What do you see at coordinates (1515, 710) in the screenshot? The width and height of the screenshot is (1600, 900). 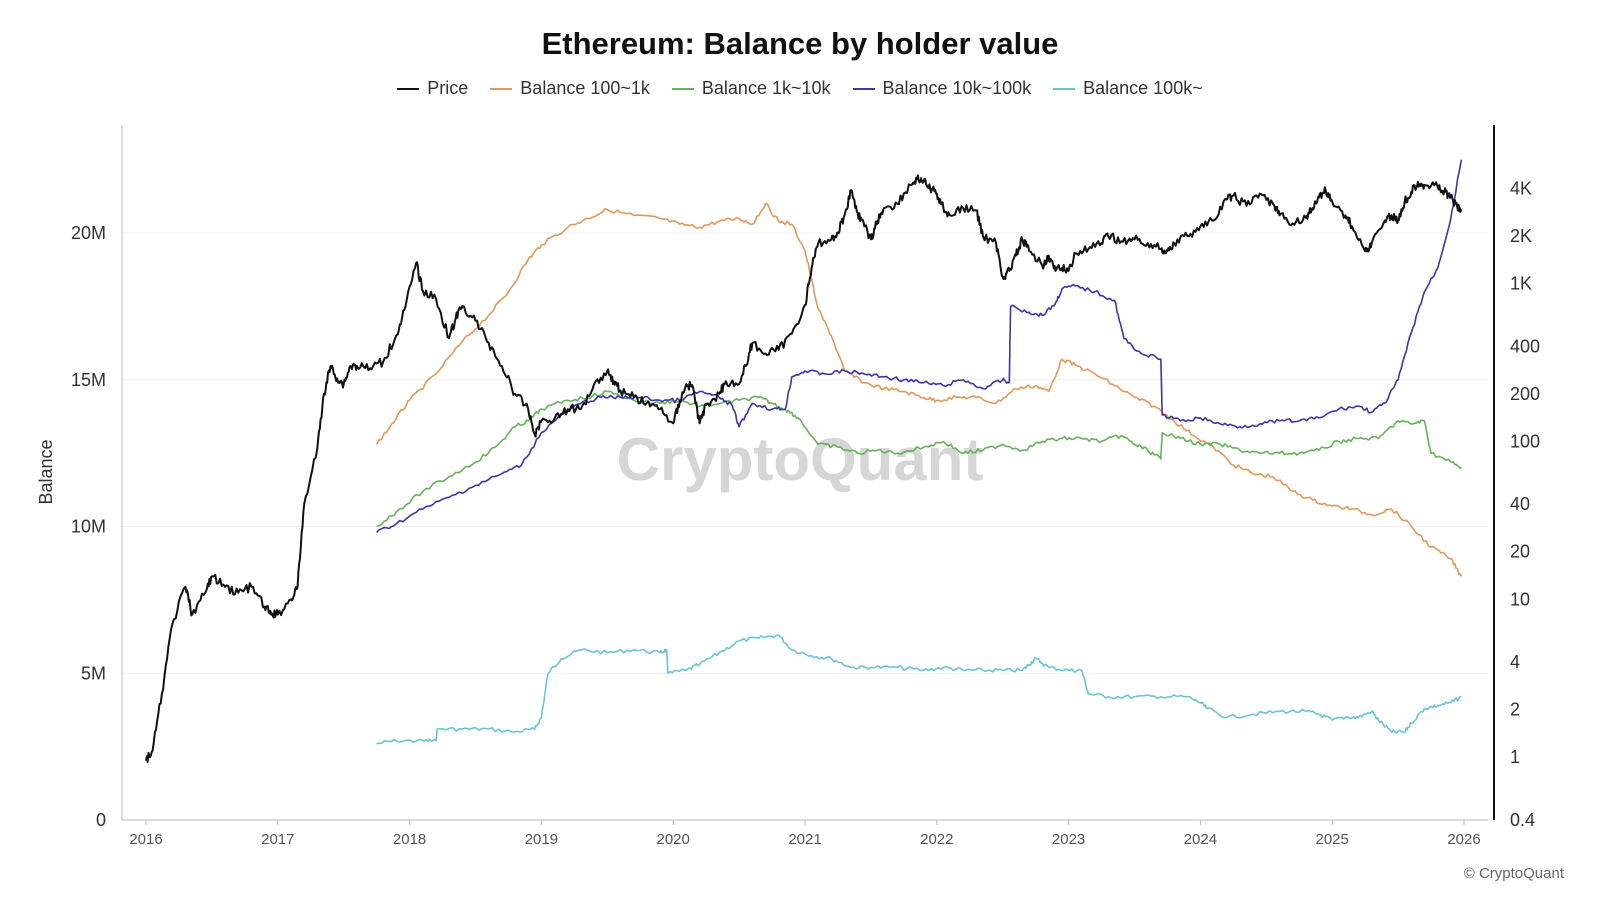 I see `y2-tick-label: 2` at bounding box center [1515, 710].